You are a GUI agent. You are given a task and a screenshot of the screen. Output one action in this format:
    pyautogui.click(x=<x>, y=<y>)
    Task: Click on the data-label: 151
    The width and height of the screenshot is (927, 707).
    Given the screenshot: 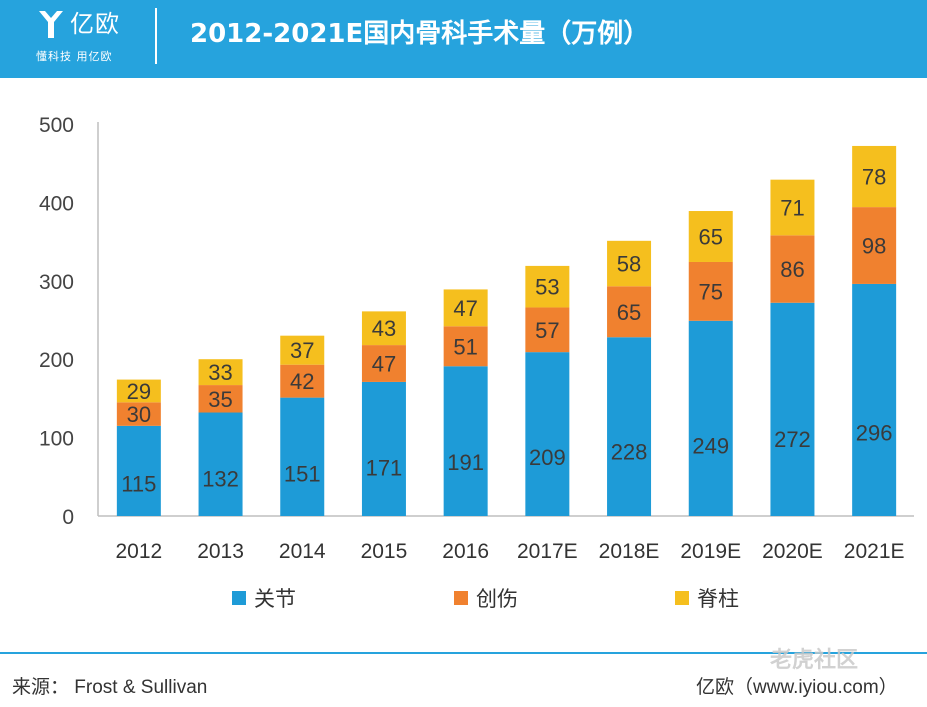 What is the action you would take?
    pyautogui.click(x=302, y=473)
    